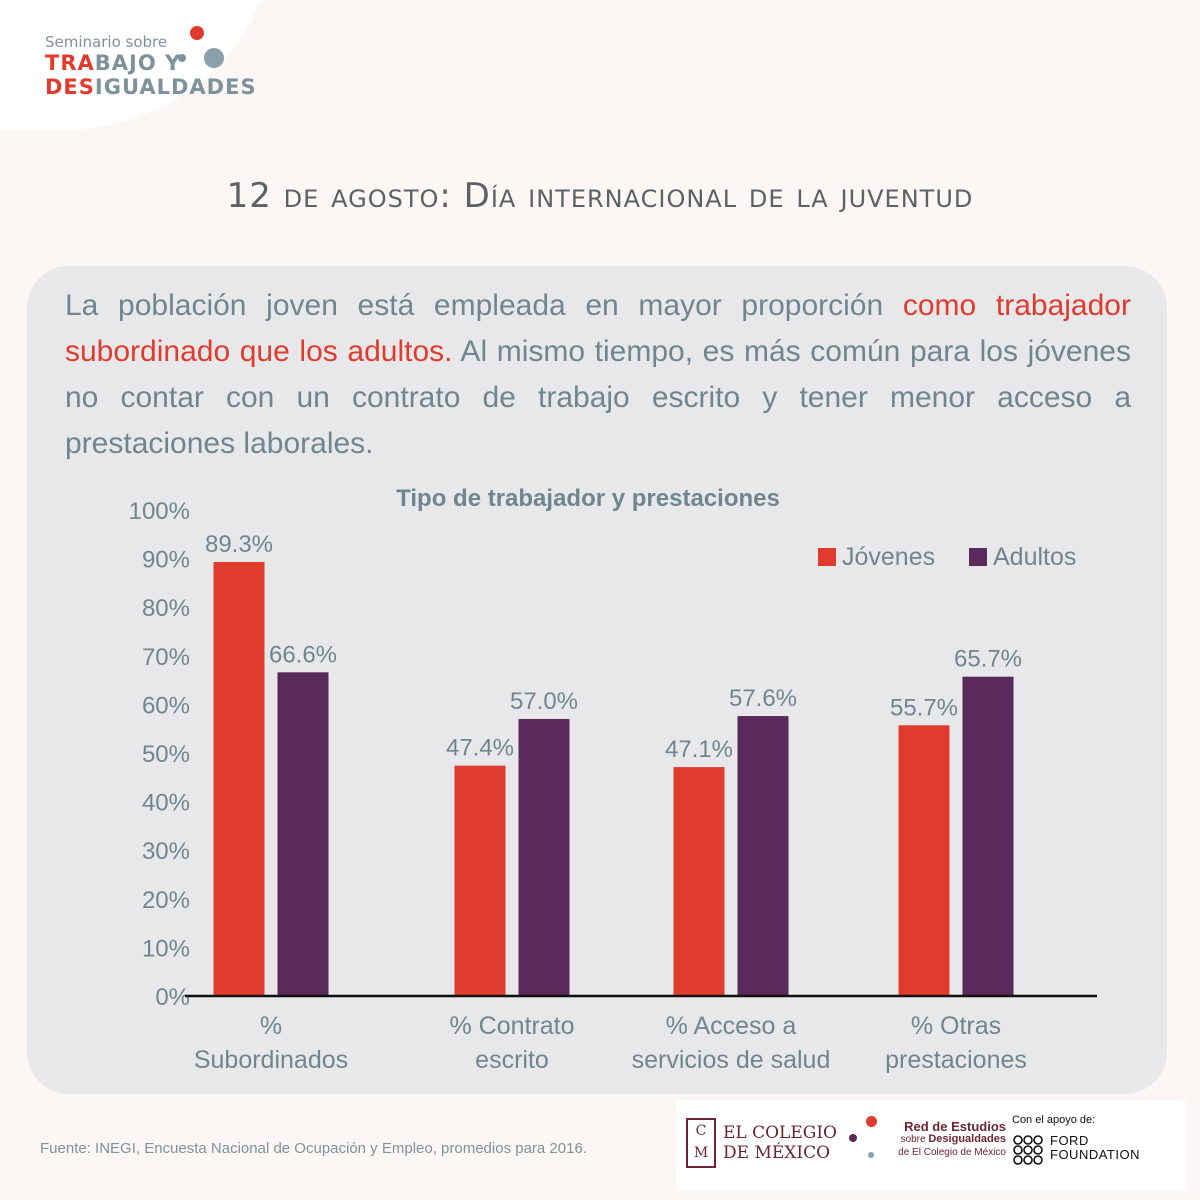 This screenshot has width=1200, height=1200. I want to click on x-tick-label: % Otras, so click(956, 1026).